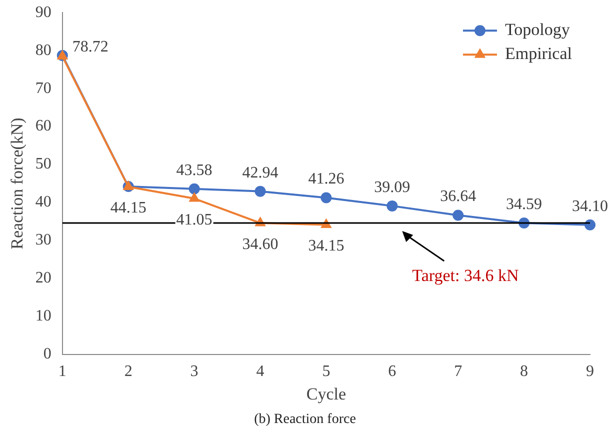 This screenshot has width=610, height=441. Describe the element at coordinates (458, 197) in the screenshot. I see `data-label: 36.64` at that location.